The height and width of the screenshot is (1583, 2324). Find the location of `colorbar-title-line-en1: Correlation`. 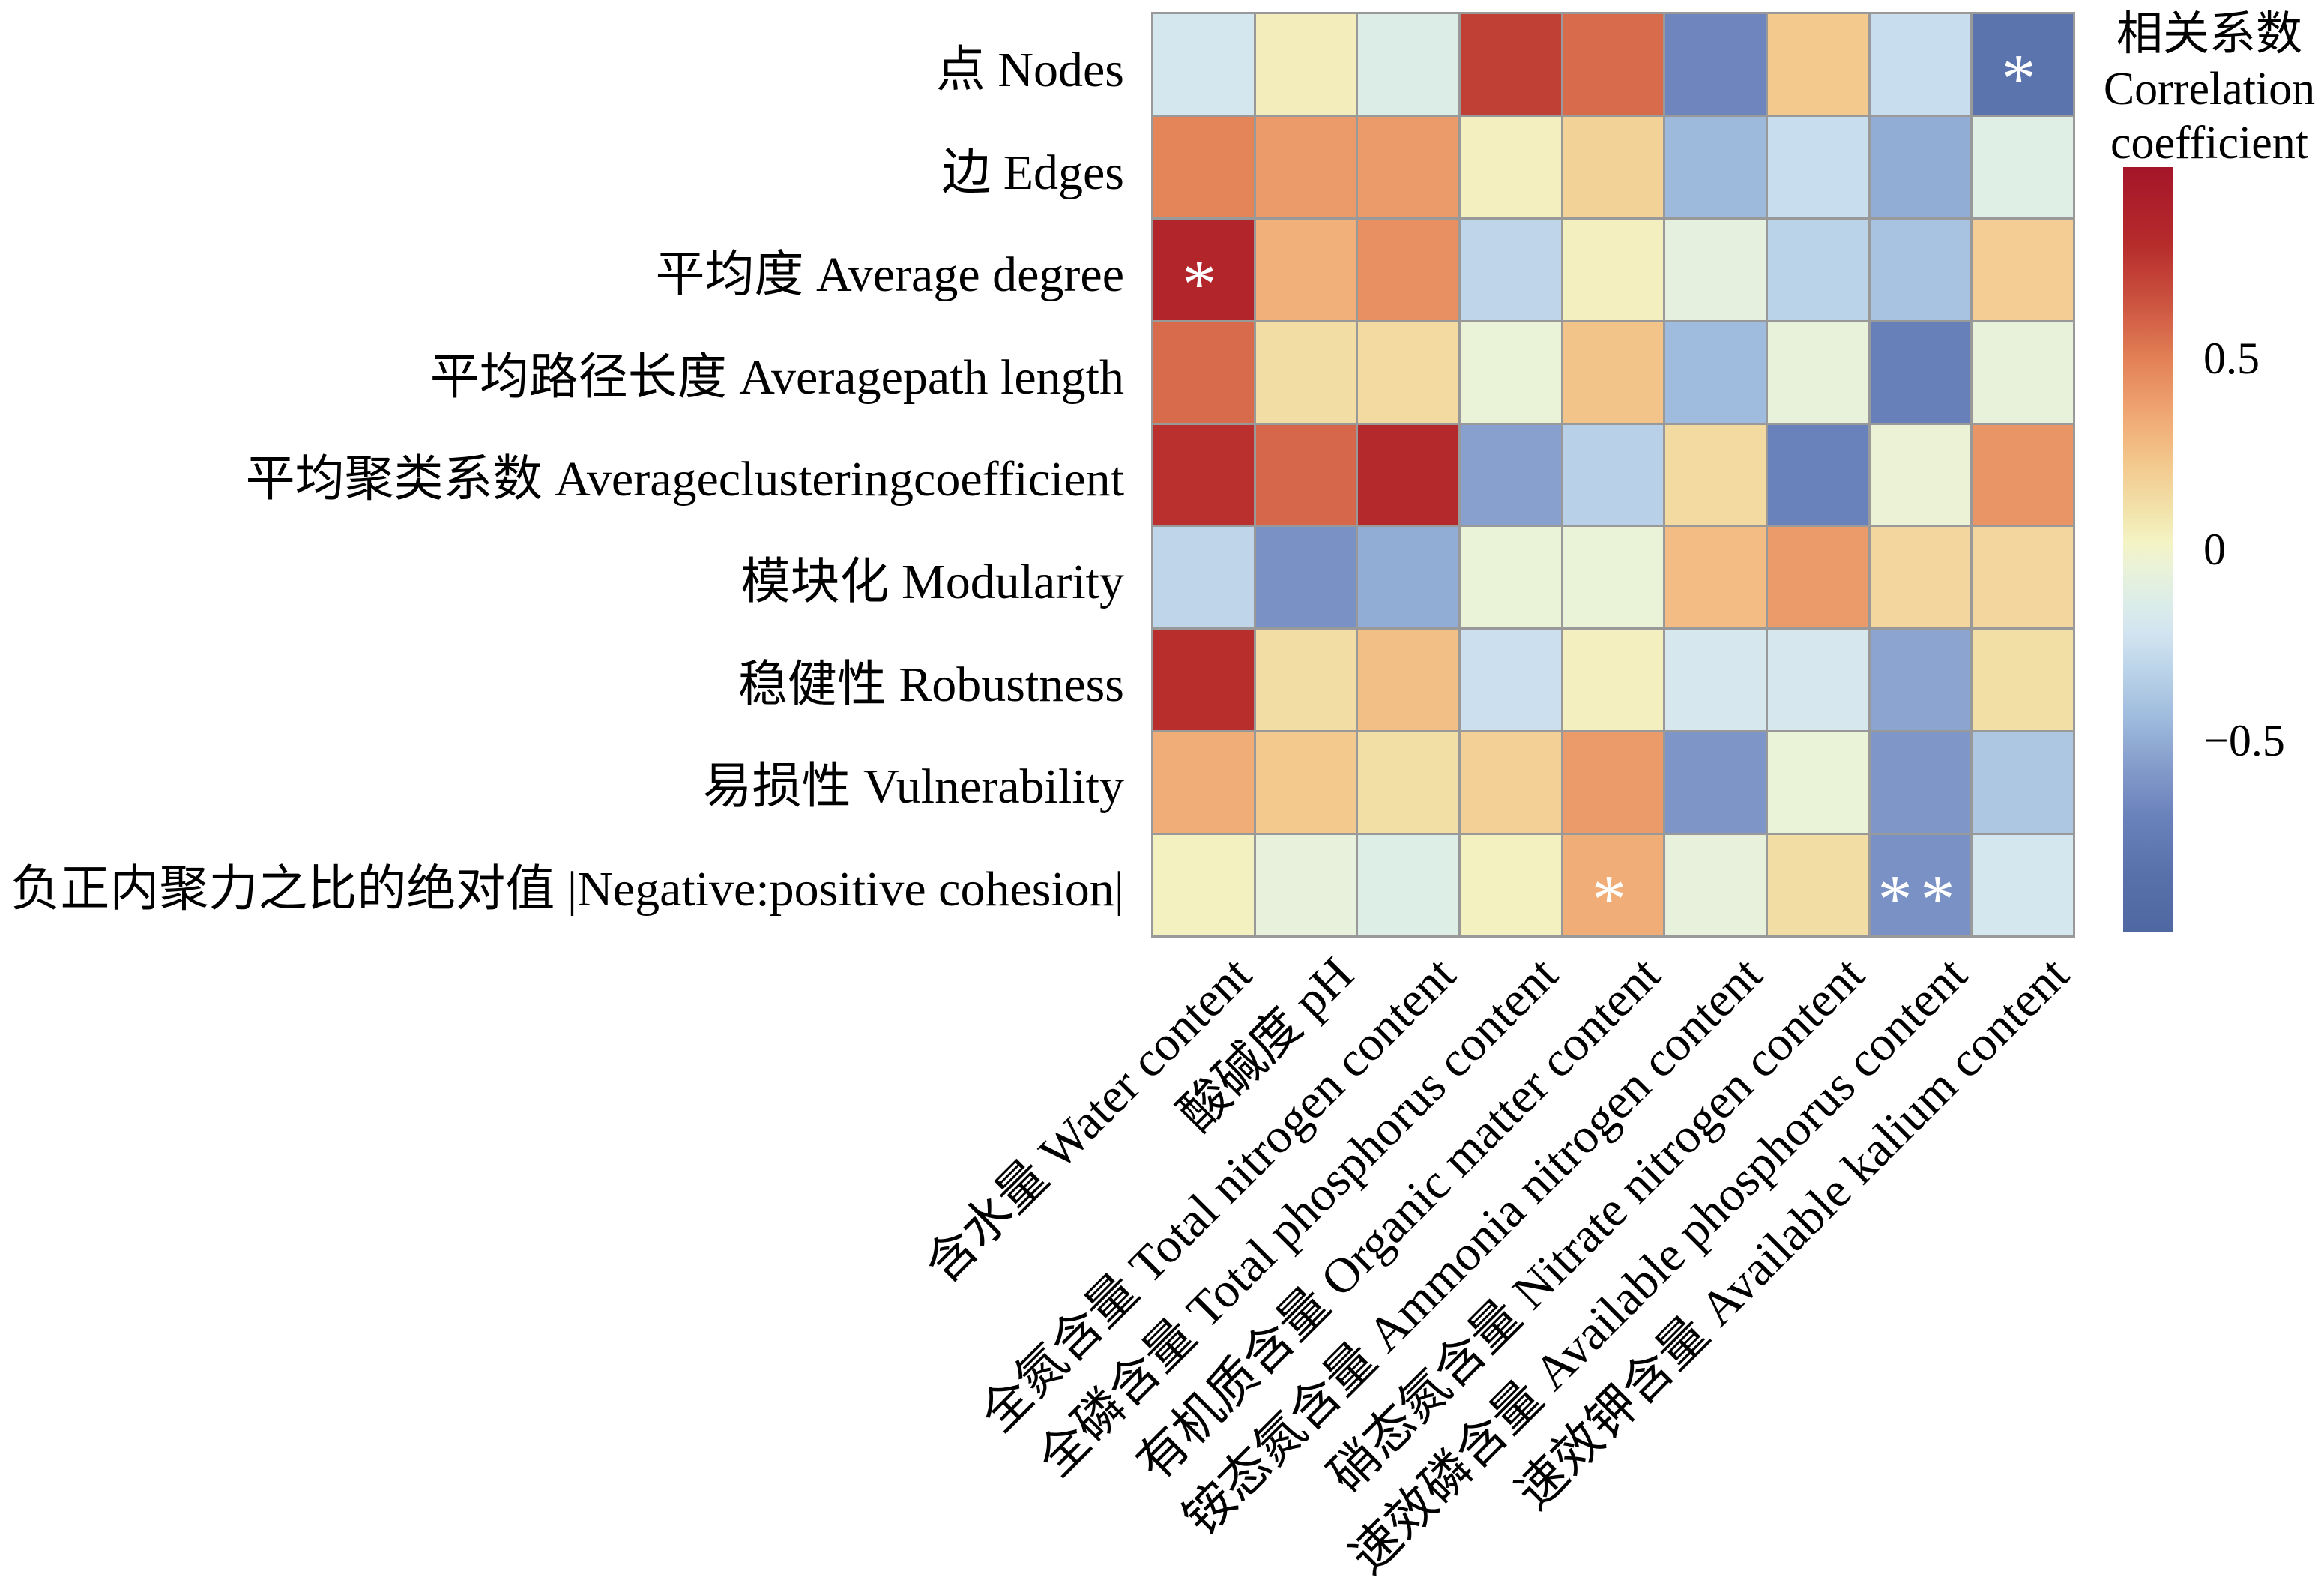

colorbar-title-line-en1: Correlation is located at coordinates (2209, 89).